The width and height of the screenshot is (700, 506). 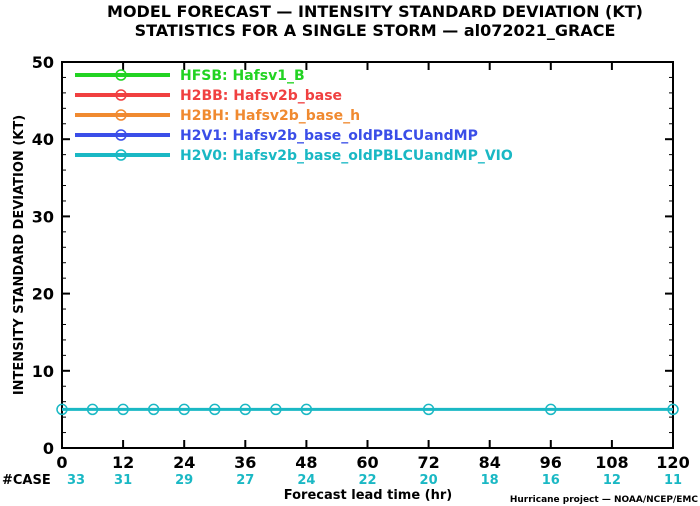 What do you see at coordinates (270, 116) in the screenshot?
I see `legend-label: H2BH: Hafsv2b_base_h` at bounding box center [270, 116].